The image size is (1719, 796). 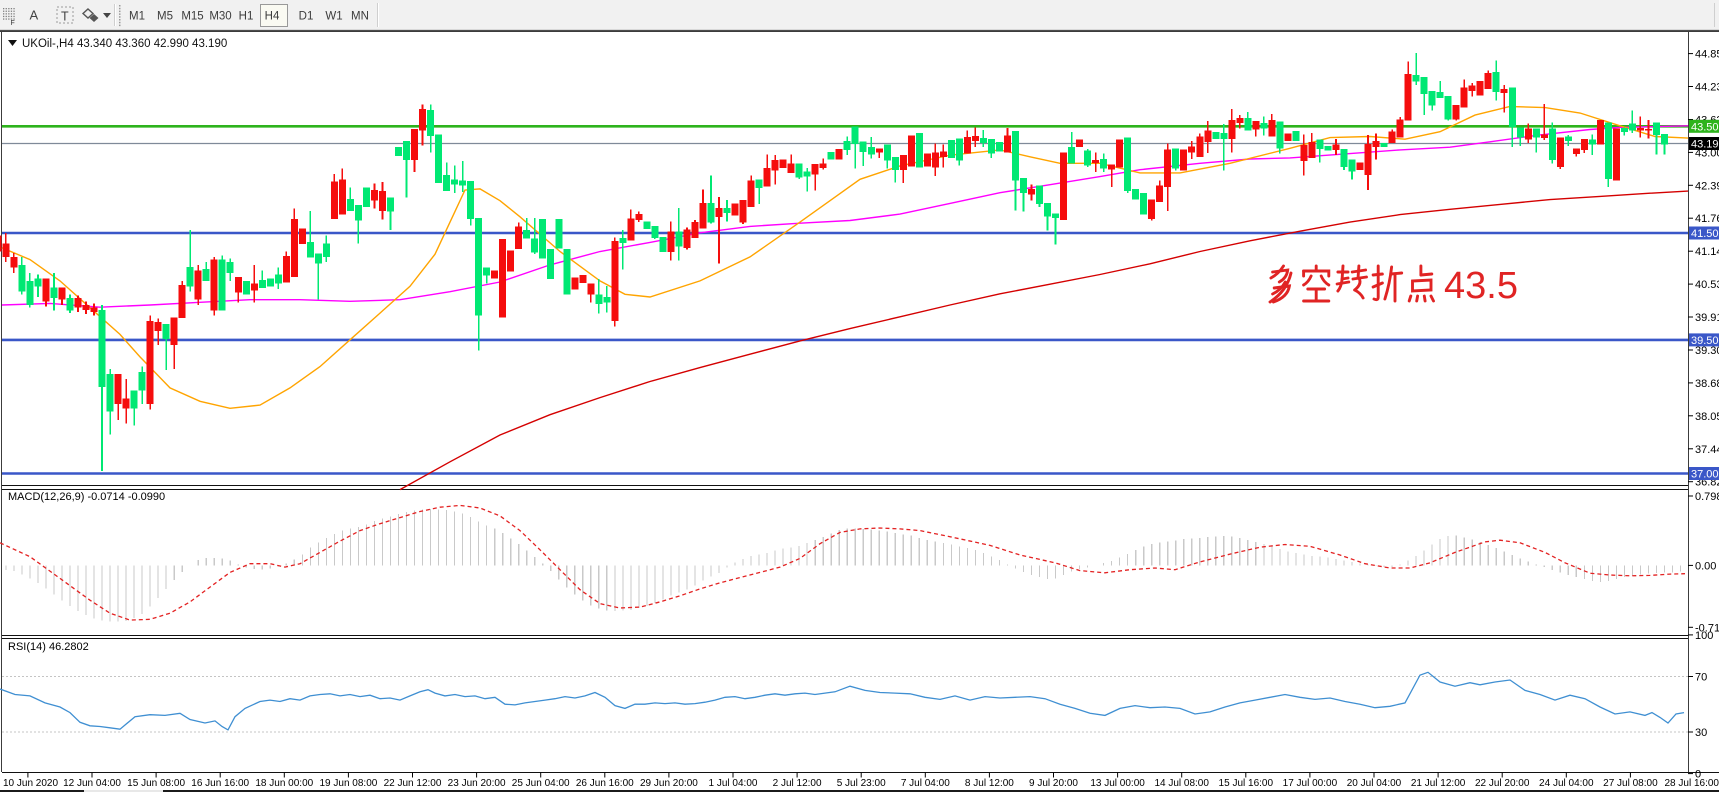 I want to click on svg-text: M15, so click(x=192, y=17).